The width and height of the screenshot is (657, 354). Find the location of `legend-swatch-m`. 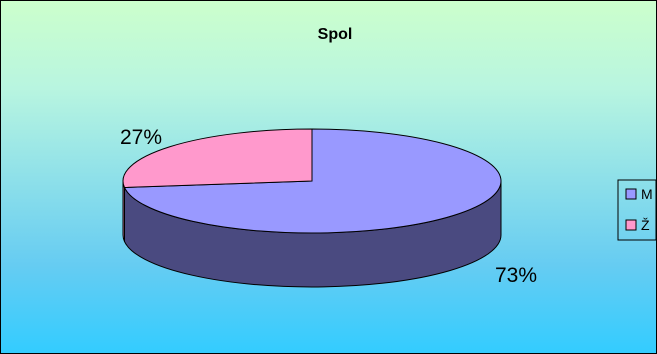

legend-swatch-m is located at coordinates (631, 194).